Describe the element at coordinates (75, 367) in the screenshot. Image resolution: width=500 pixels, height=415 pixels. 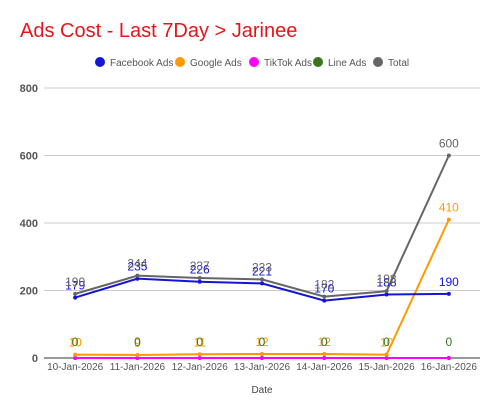
I see `x-tick-label: 10-Jan-2026` at that location.